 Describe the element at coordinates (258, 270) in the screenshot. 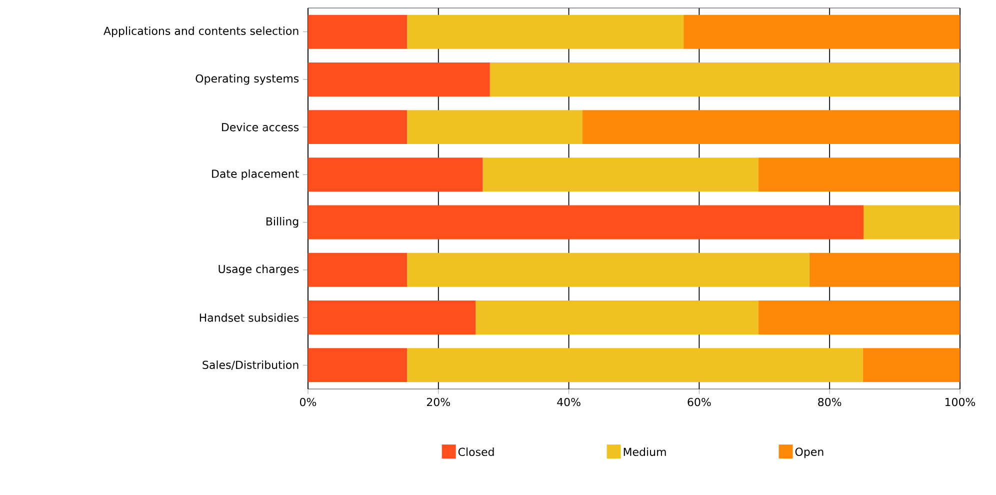

I see `y-tick-label: Usage charges` at that location.